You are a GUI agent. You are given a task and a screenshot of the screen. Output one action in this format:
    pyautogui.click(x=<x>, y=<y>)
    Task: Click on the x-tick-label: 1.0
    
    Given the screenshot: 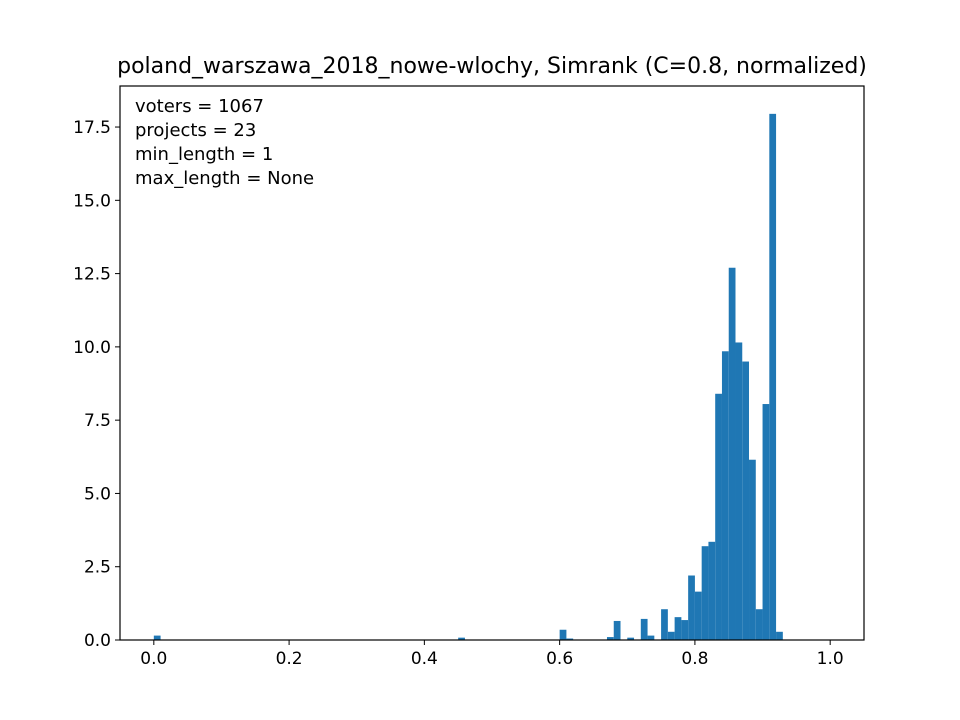 What is the action you would take?
    pyautogui.click(x=830, y=659)
    